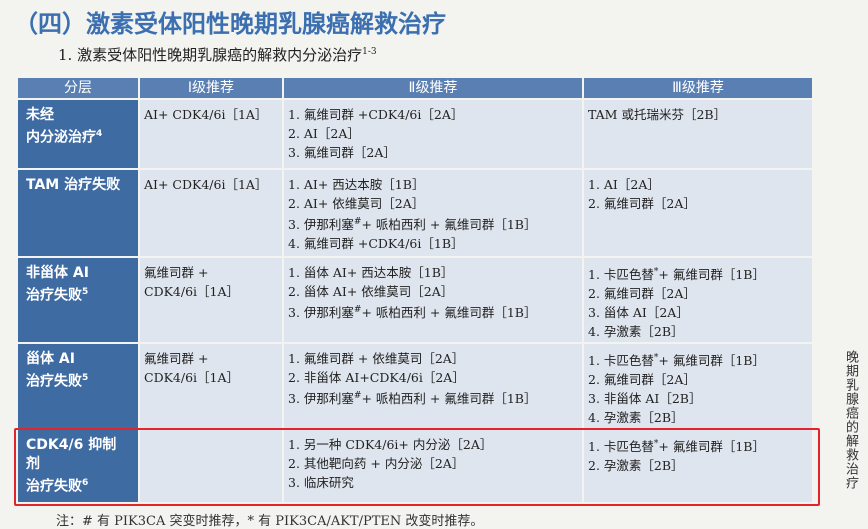 The width and height of the screenshot is (868, 529). I want to click on layer-line: TAM 治疗失败, so click(73, 185).